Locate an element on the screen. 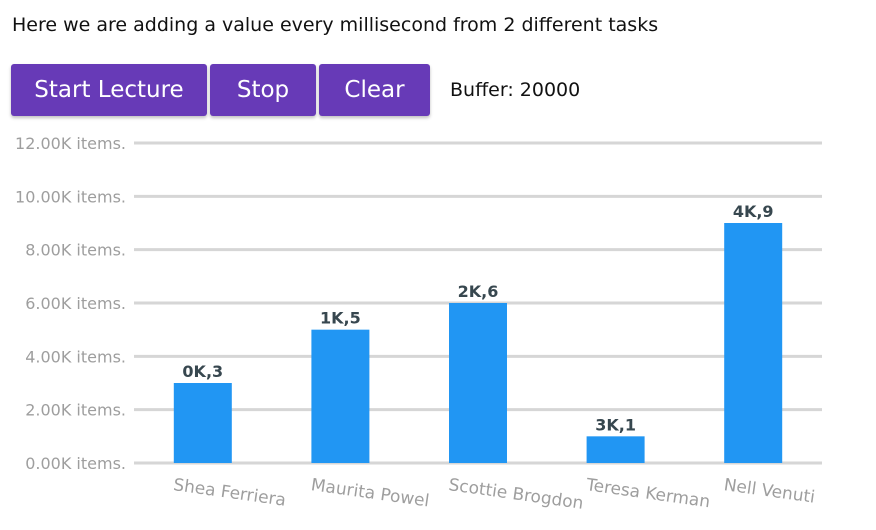 This screenshot has height=530, width=876. y-tick-label: 0.00K items. is located at coordinates (75, 463).